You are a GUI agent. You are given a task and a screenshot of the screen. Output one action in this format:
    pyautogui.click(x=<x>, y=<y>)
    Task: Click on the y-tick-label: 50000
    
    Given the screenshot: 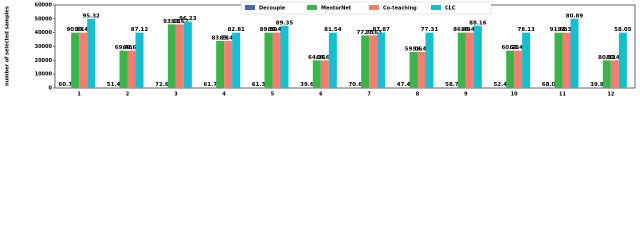 What is the action you would take?
    pyautogui.click(x=44, y=19)
    